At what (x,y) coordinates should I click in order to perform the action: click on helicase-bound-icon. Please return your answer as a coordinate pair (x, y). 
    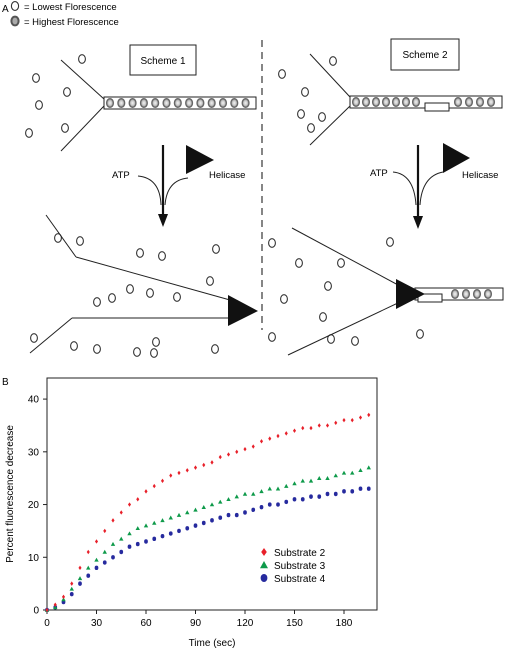
    Looking at the image, I should click on (243, 310).